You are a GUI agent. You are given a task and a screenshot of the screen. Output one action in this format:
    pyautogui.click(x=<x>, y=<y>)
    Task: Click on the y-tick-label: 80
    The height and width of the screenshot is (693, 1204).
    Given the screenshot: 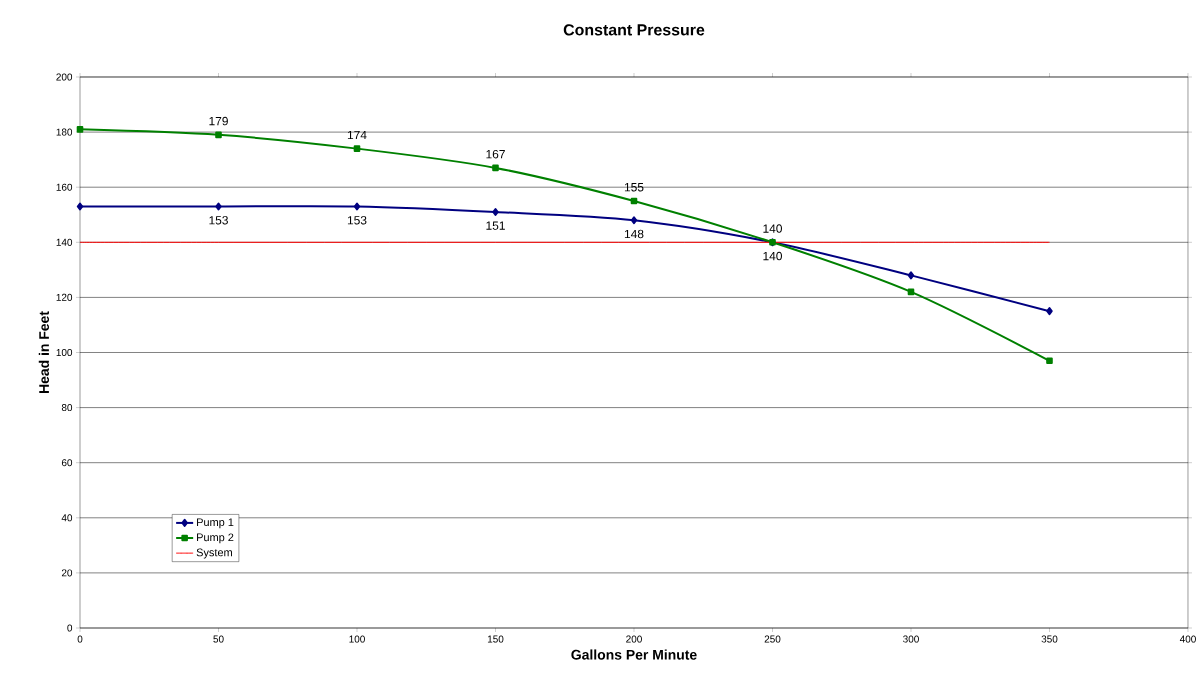 What is the action you would take?
    pyautogui.click(x=67, y=408)
    